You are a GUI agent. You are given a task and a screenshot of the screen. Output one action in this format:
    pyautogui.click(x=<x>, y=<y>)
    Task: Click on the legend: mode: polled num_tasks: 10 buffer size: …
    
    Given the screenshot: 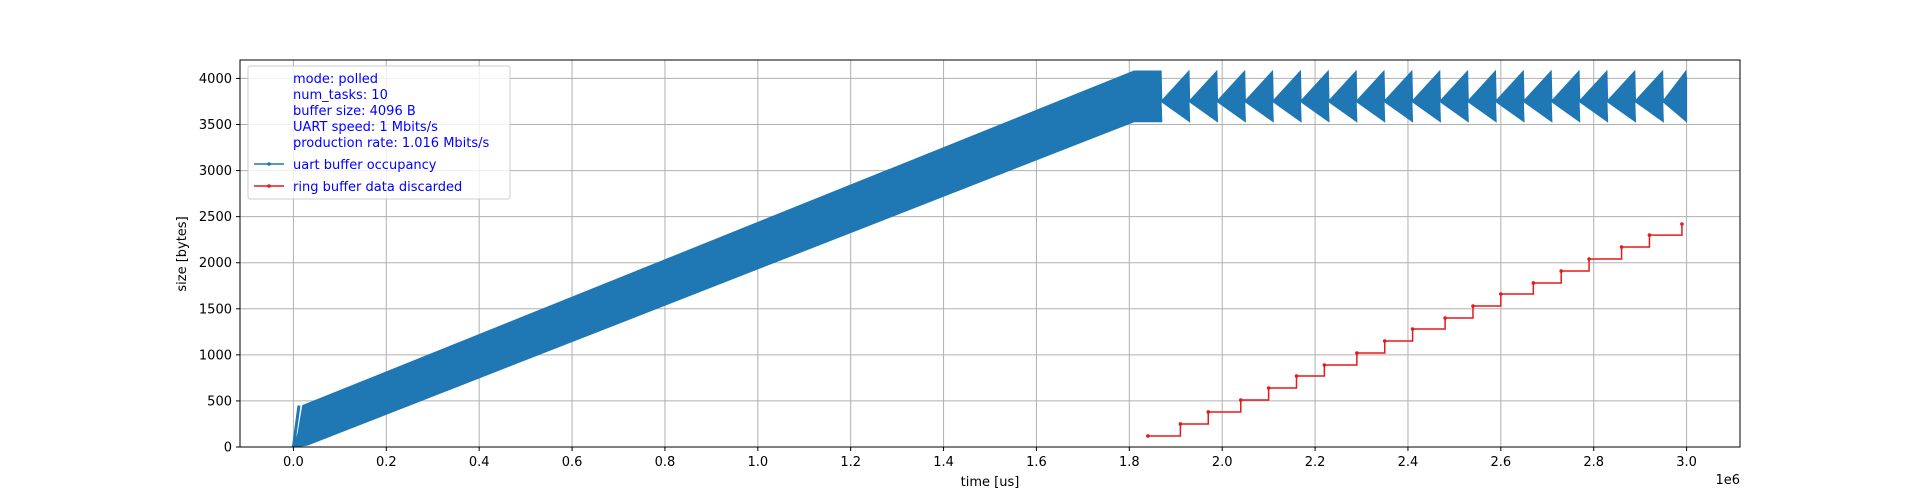 What is the action you would take?
    pyautogui.click(x=379, y=132)
    